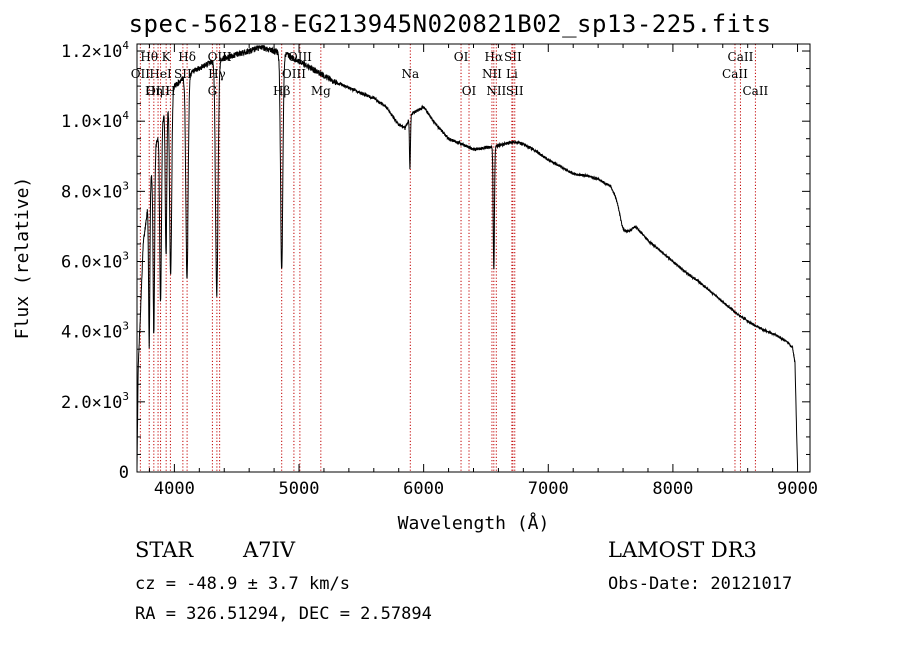  I want to click on x-tick-label: 7000, so click(548, 489).